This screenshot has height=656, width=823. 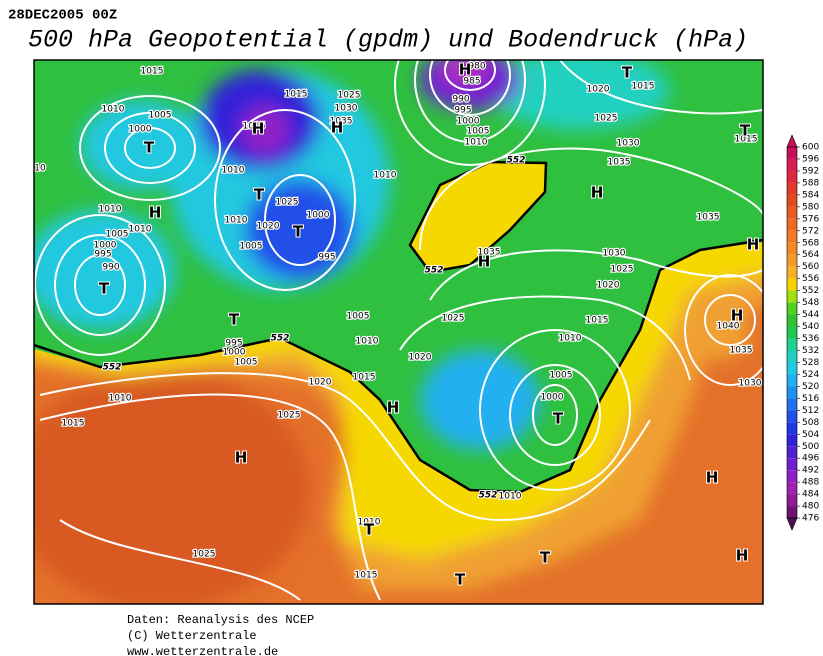 What do you see at coordinates (453, 319) in the screenshot?
I see `isobar-label: 1025` at bounding box center [453, 319].